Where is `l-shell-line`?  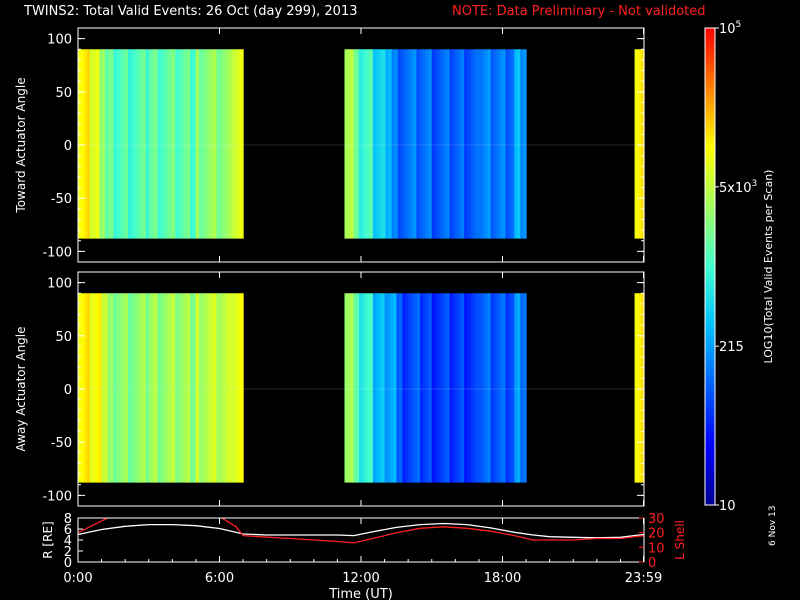 l-shell-line is located at coordinates (361, 531).